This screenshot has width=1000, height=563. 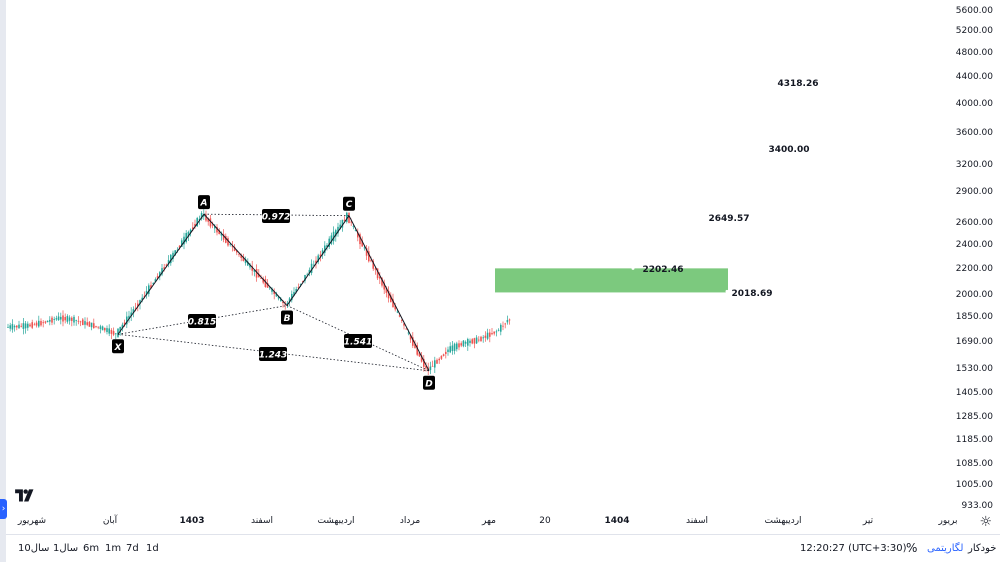 What do you see at coordinates (752, 294) in the screenshot?
I see `target-level-label: 2018.69` at bounding box center [752, 294].